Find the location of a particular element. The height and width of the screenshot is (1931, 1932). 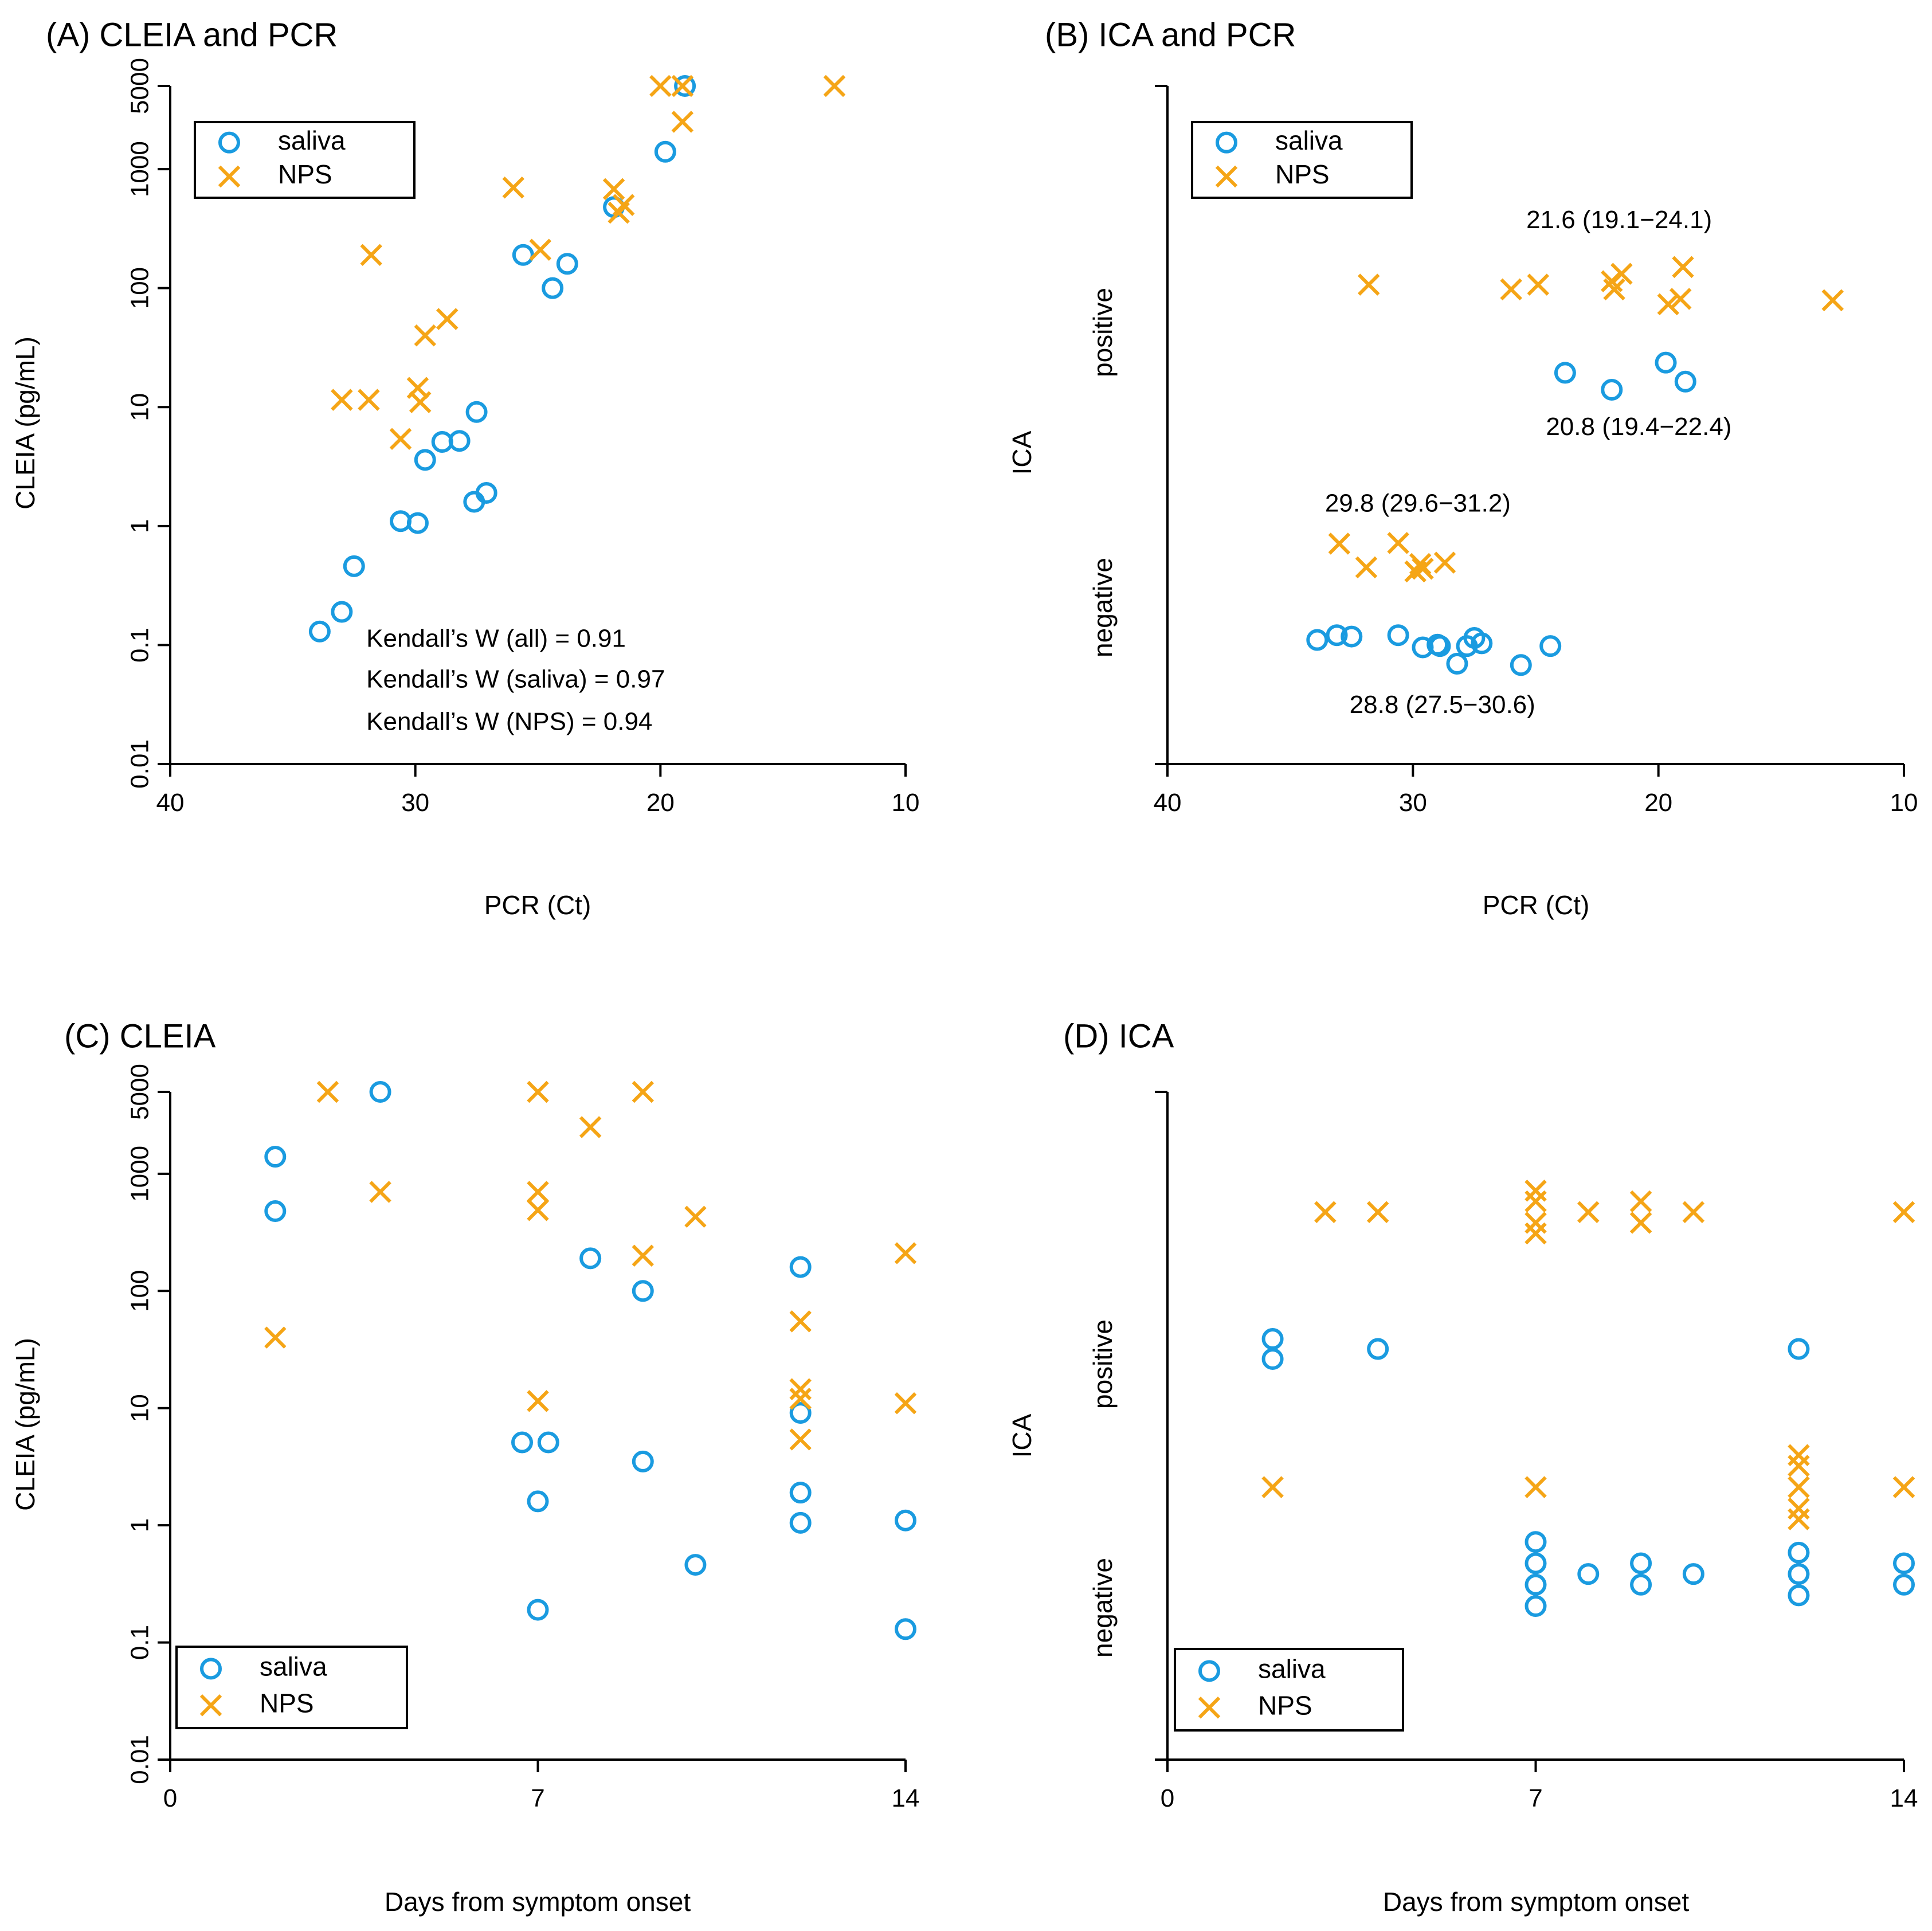

x-axis-label: PCR (Ct) is located at coordinates (537, 905).